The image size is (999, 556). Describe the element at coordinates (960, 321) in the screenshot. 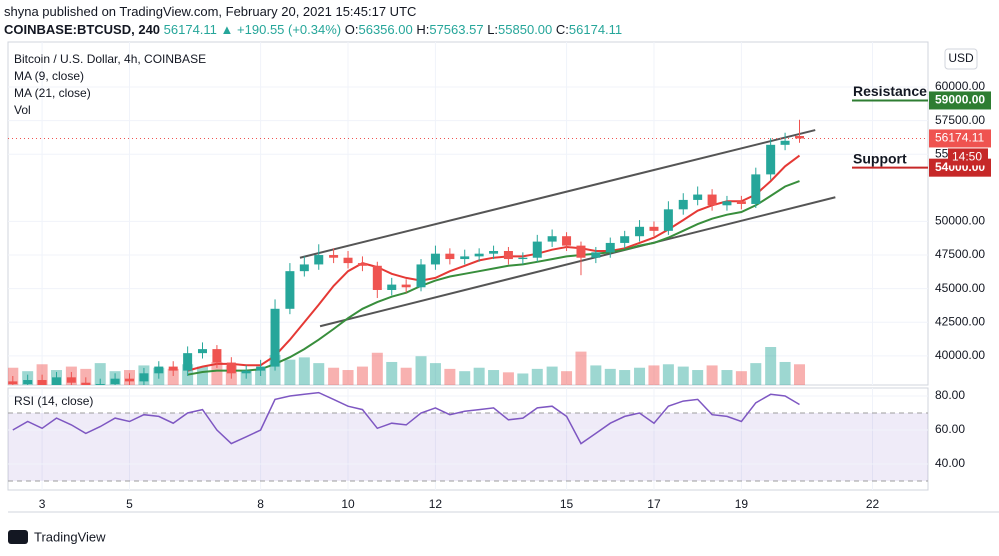

I see `y-tick-label: 42500.00` at that location.